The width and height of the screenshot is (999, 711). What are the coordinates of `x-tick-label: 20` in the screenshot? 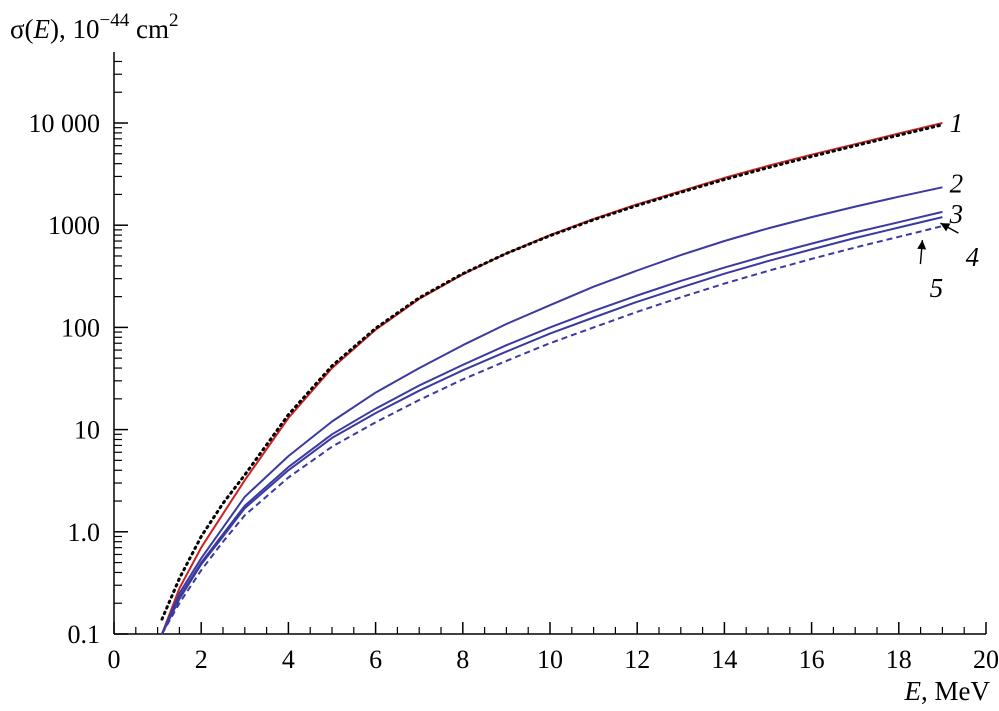 It's located at (986, 659).